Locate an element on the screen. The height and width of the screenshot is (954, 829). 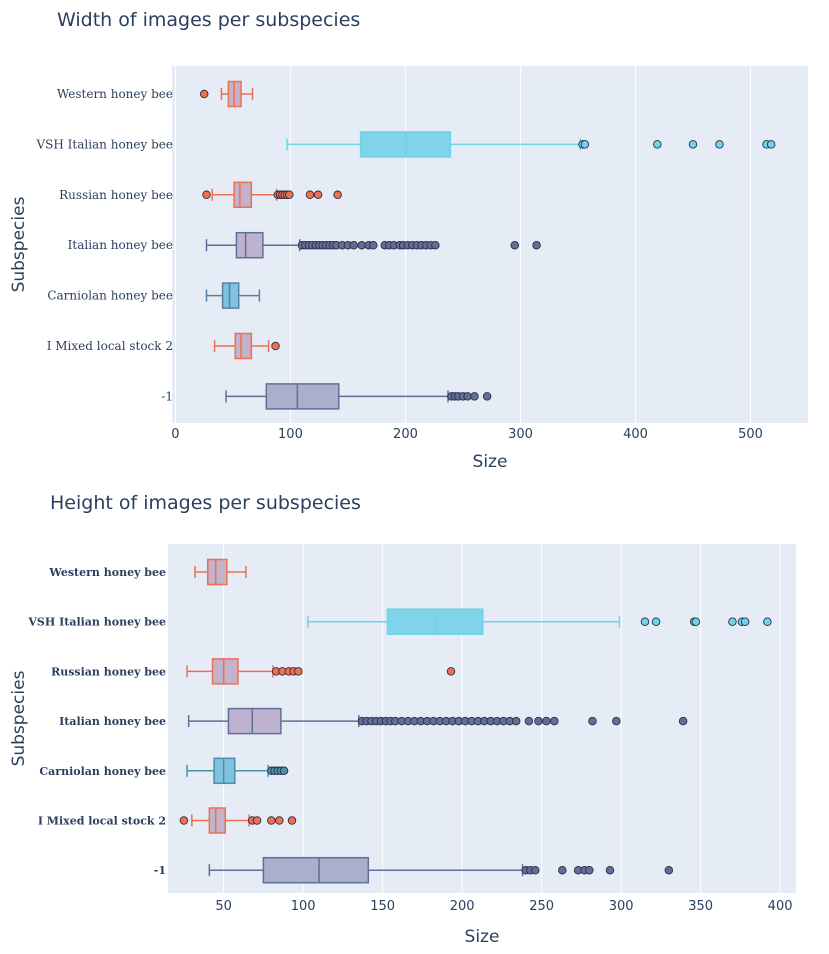
height-category-label: Carniolan honey bee is located at coordinates (102, 771).